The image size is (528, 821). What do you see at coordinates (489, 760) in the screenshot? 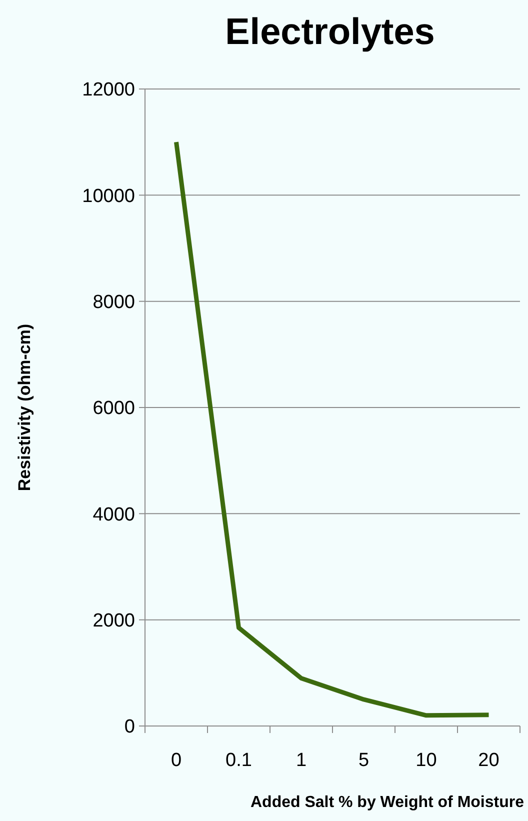
I see `x-tick-label: 20` at bounding box center [489, 760].